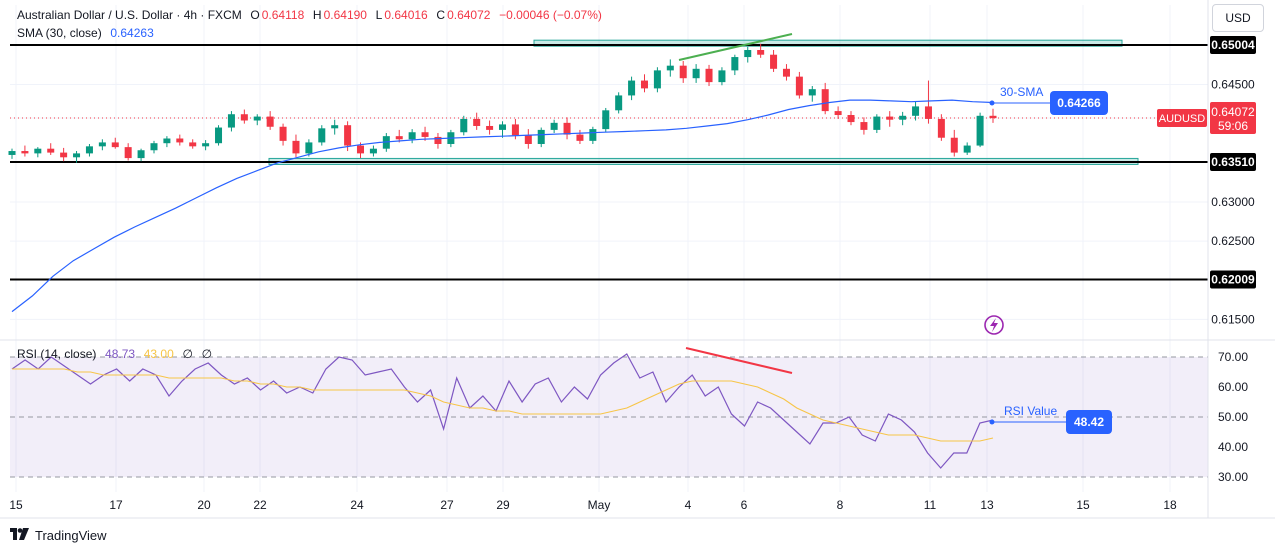 The height and width of the screenshot is (554, 1275). Describe the element at coordinates (57, 354) in the screenshot. I see `rsi-label: RSI (14, close)` at that location.